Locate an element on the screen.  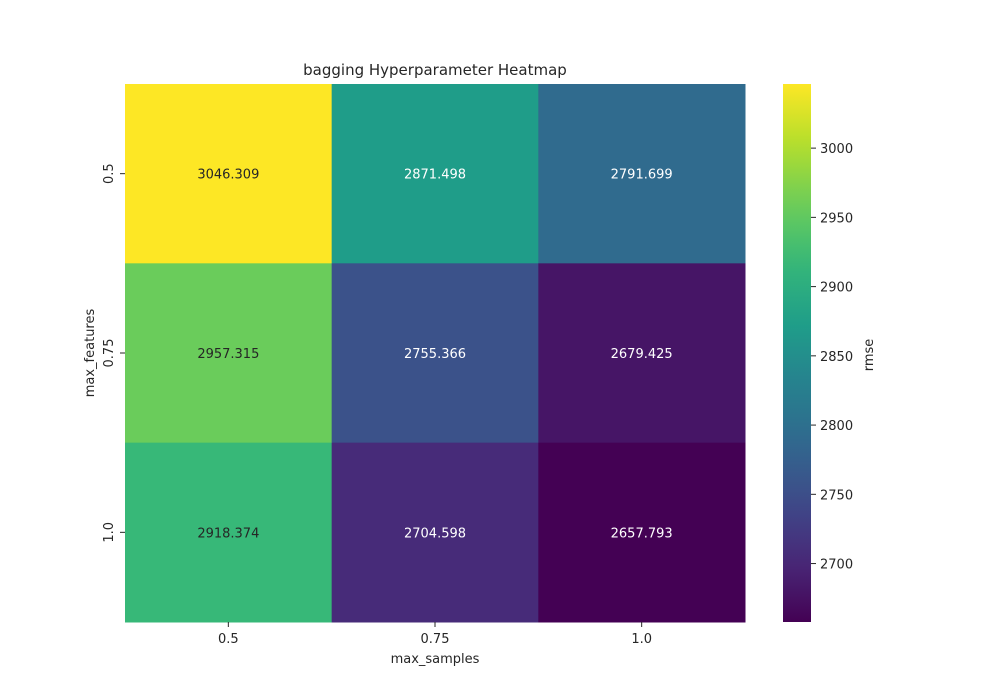
y-tick-label: 1.0 is located at coordinates (109, 532).